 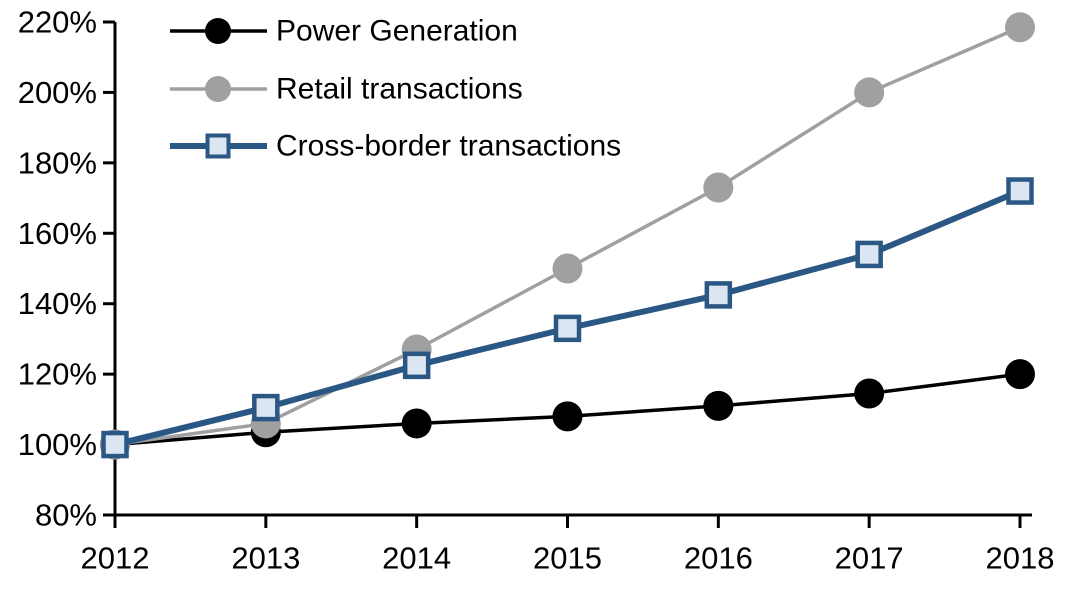 What do you see at coordinates (1020, 191) in the screenshot?
I see `data-point-cross-border-transactions-2018` at bounding box center [1020, 191].